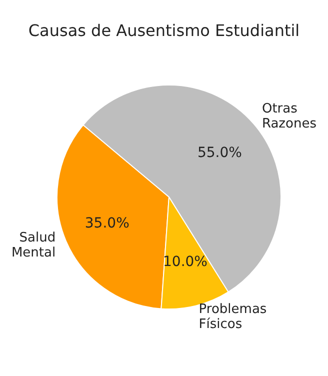 This screenshot has width=328, height=376. What do you see at coordinates (232, 317) in the screenshot?
I see `slice-label: Problemas Físicos` at bounding box center [232, 317].